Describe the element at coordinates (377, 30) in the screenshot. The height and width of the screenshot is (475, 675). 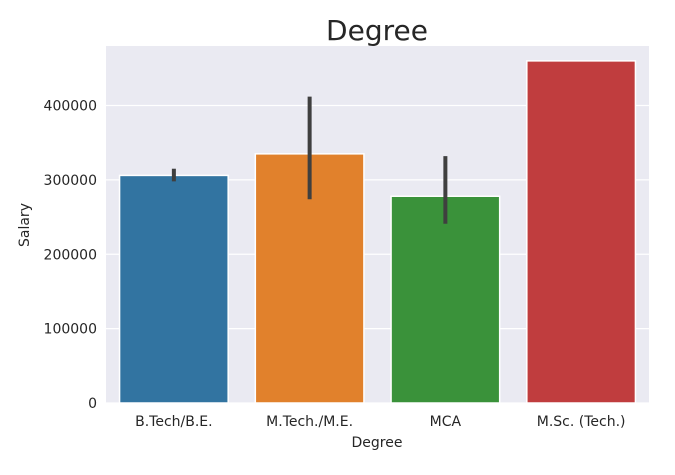
I see `chart-title: Degree` at that location.